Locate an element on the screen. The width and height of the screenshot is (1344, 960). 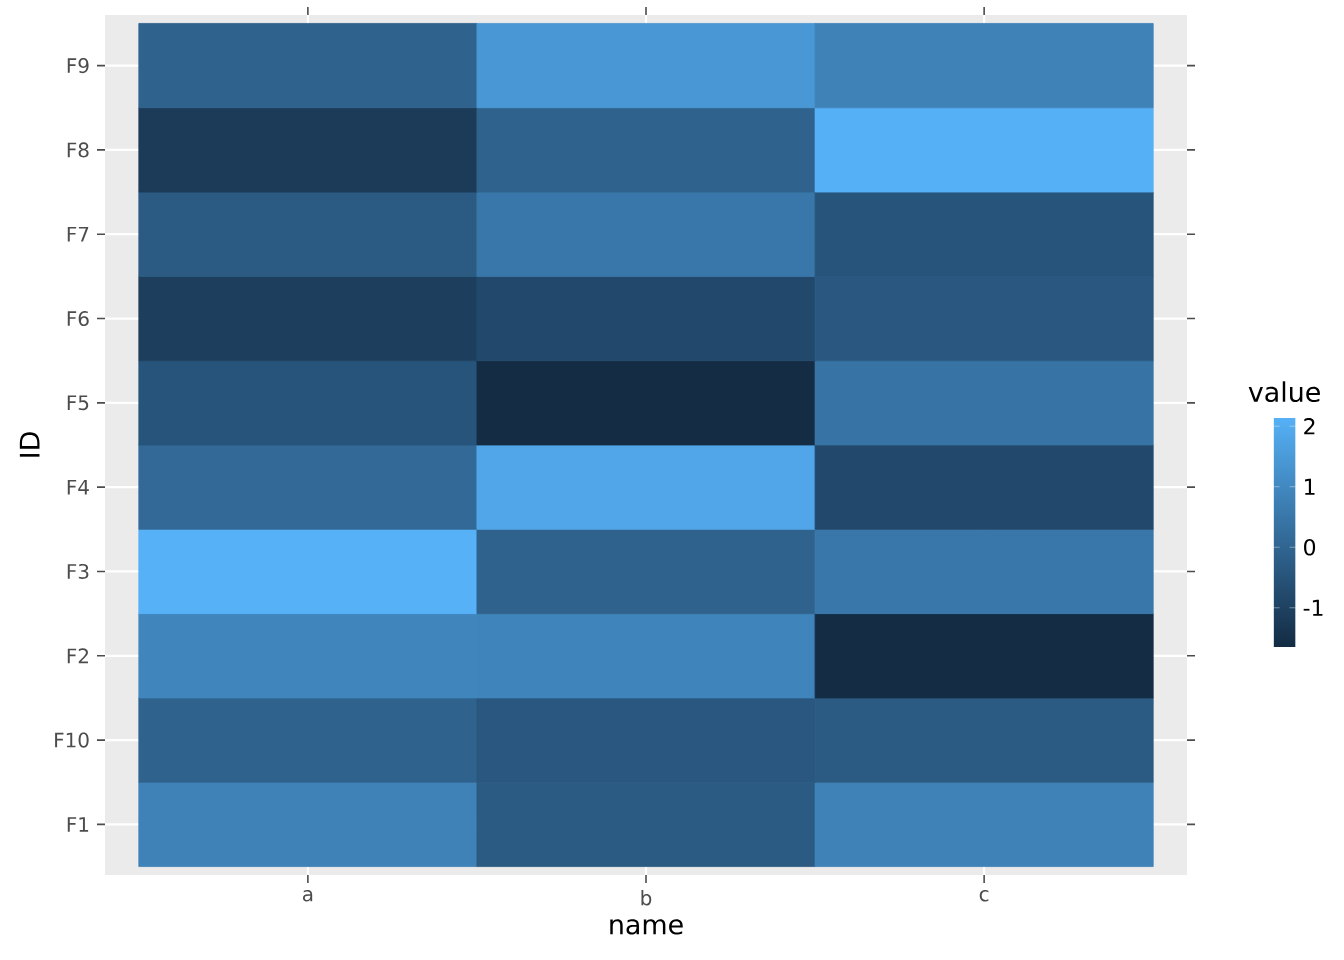
y-tick-label: F2 is located at coordinates (77, 656).